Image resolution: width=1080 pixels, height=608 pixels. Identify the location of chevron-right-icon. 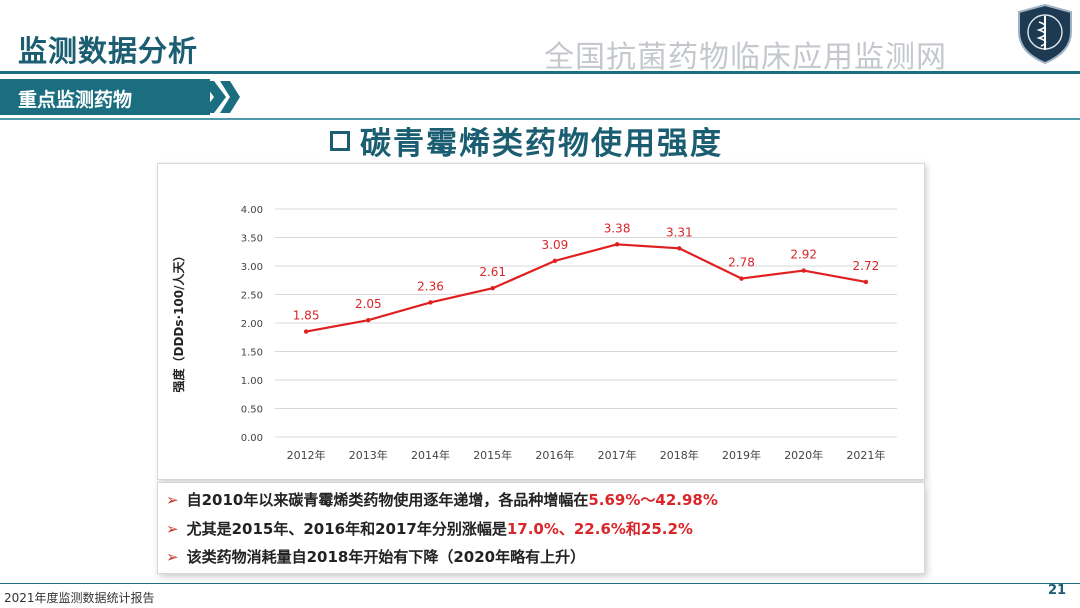
(212, 97).